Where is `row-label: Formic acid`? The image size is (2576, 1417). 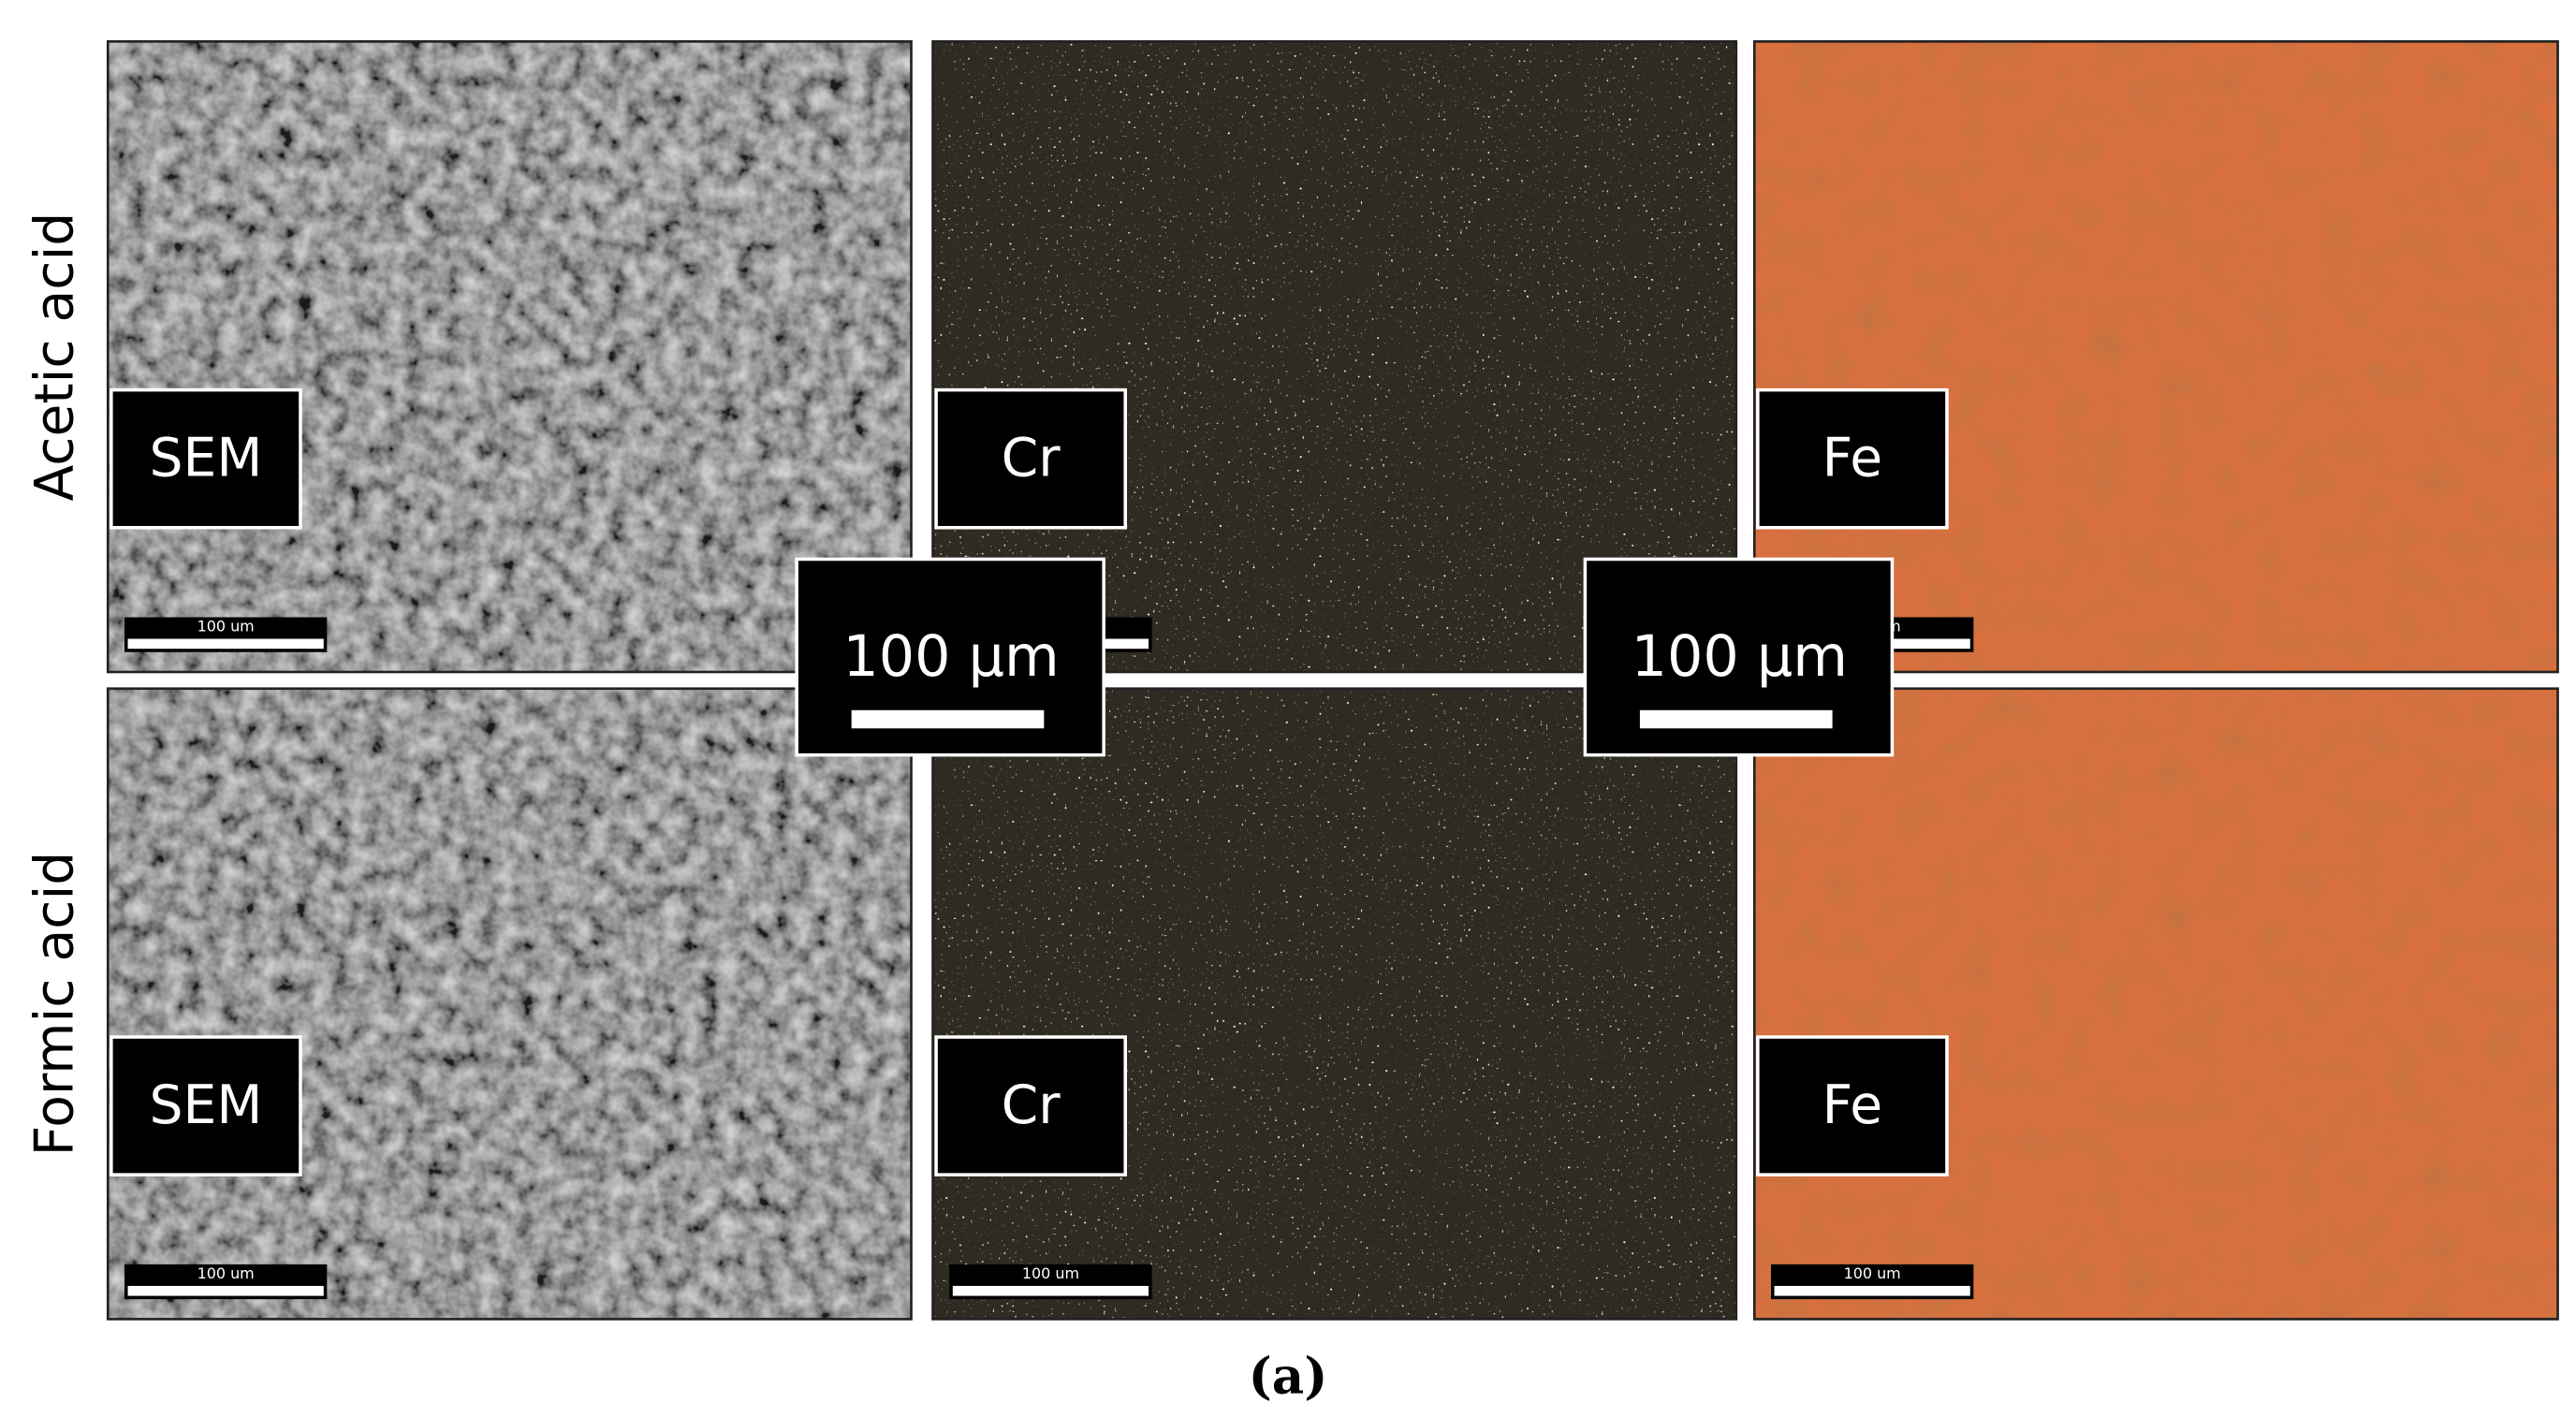 row-label: Formic acid is located at coordinates (55, 1005).